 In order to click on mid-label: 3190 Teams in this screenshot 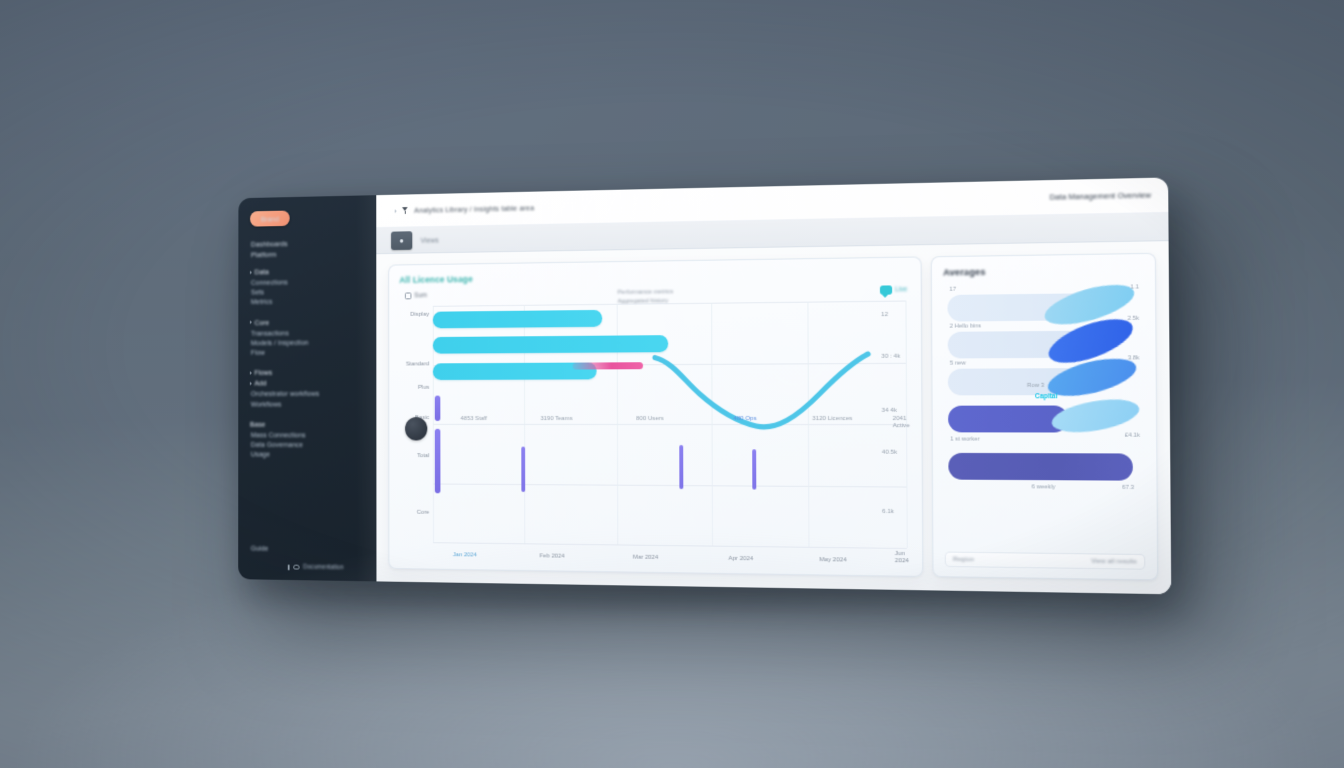, I will do `click(556, 419)`.